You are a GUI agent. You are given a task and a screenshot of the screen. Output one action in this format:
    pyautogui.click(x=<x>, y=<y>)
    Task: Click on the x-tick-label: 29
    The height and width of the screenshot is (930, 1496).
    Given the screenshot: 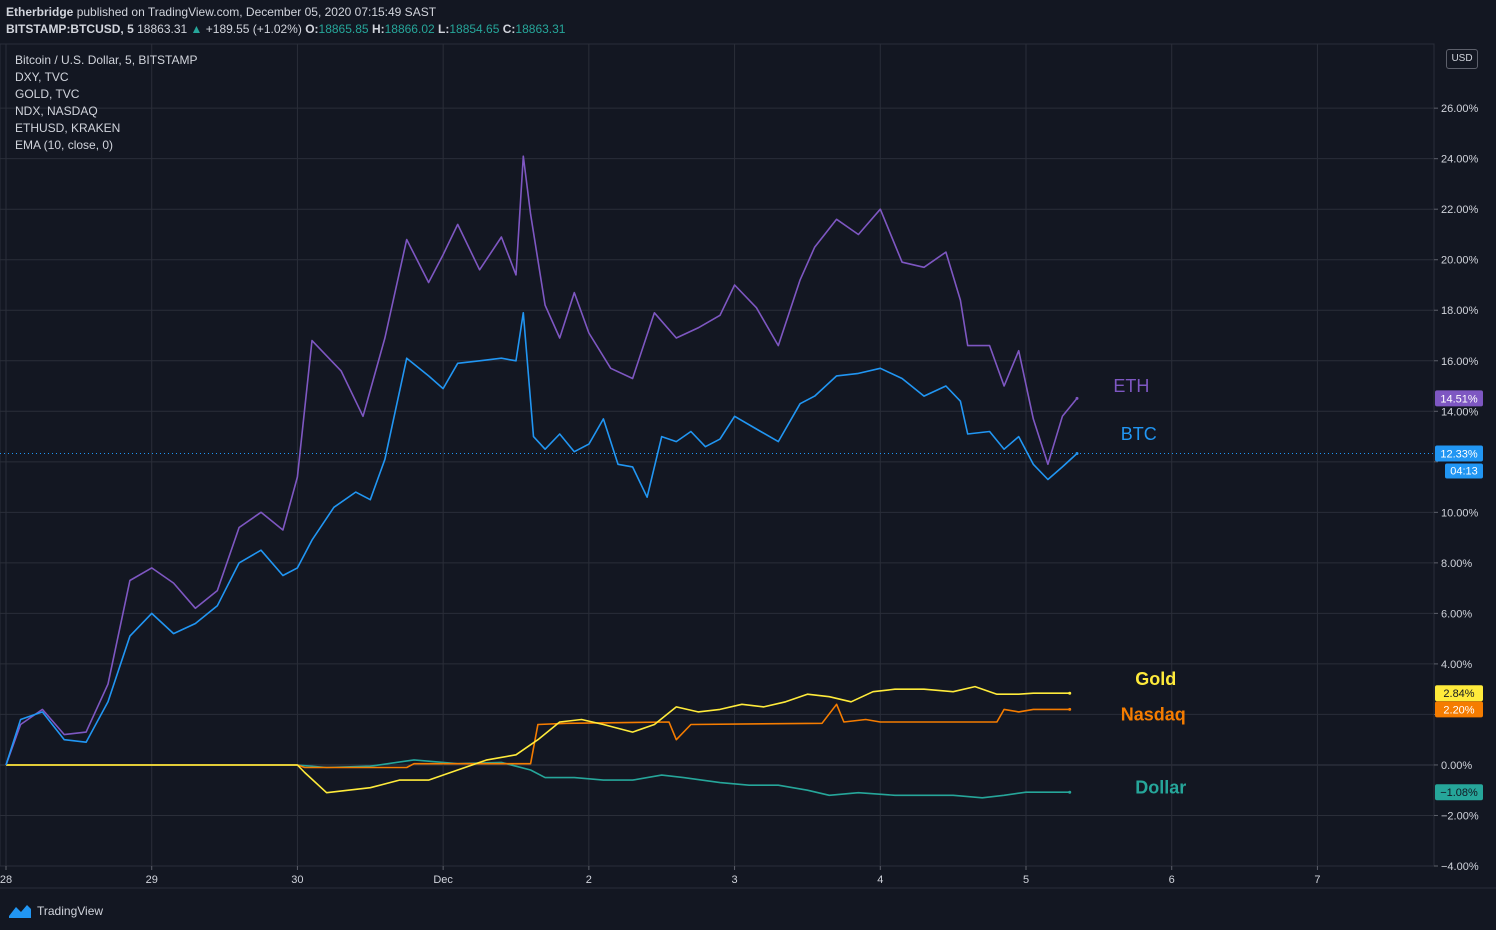 What is the action you would take?
    pyautogui.click(x=152, y=880)
    